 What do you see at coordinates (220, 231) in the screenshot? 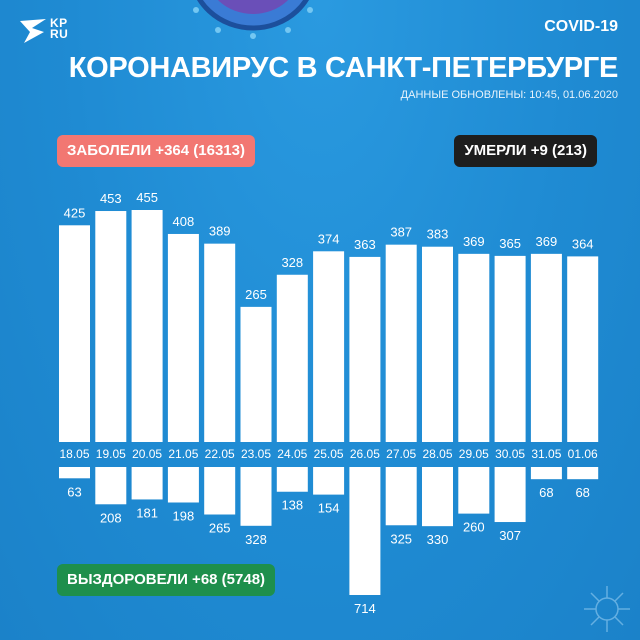
I see `cases-value-label: 389` at bounding box center [220, 231].